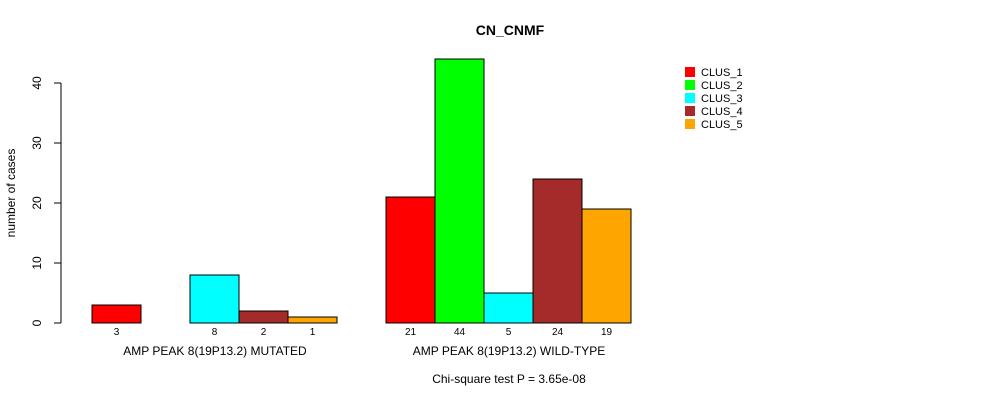  I want to click on y-axis: 0 10 20 30 40, so click(46, 201).